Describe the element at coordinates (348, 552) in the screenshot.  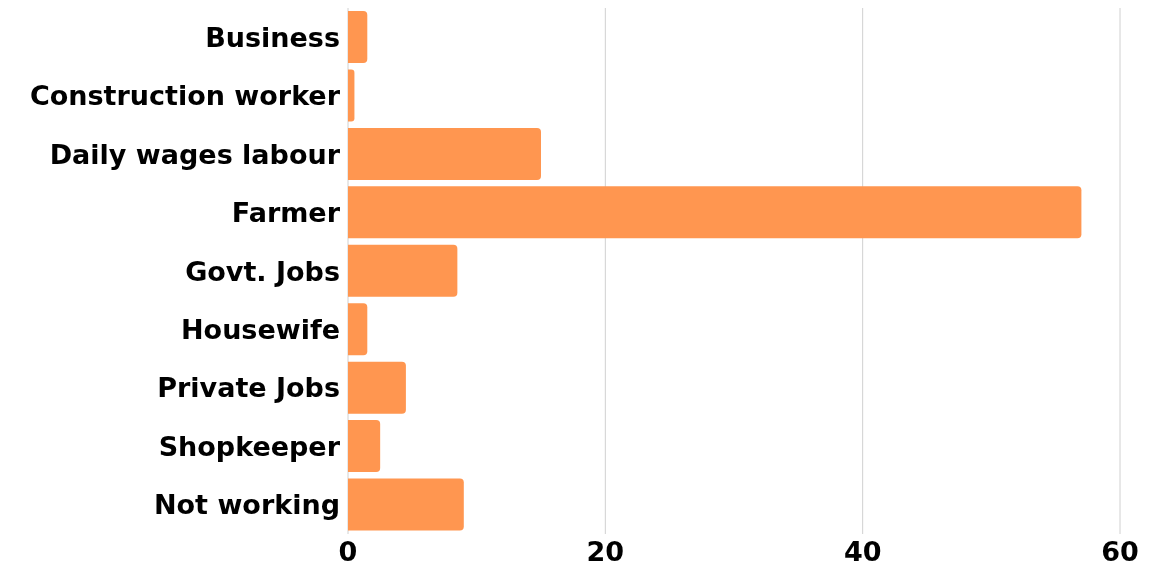
I see `x-tick-label: 0` at that location.